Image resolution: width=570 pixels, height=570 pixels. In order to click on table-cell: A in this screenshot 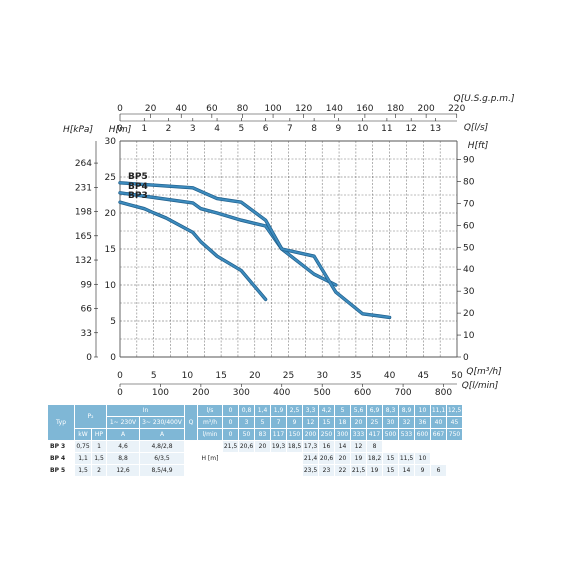, I will do `click(123, 434)`.